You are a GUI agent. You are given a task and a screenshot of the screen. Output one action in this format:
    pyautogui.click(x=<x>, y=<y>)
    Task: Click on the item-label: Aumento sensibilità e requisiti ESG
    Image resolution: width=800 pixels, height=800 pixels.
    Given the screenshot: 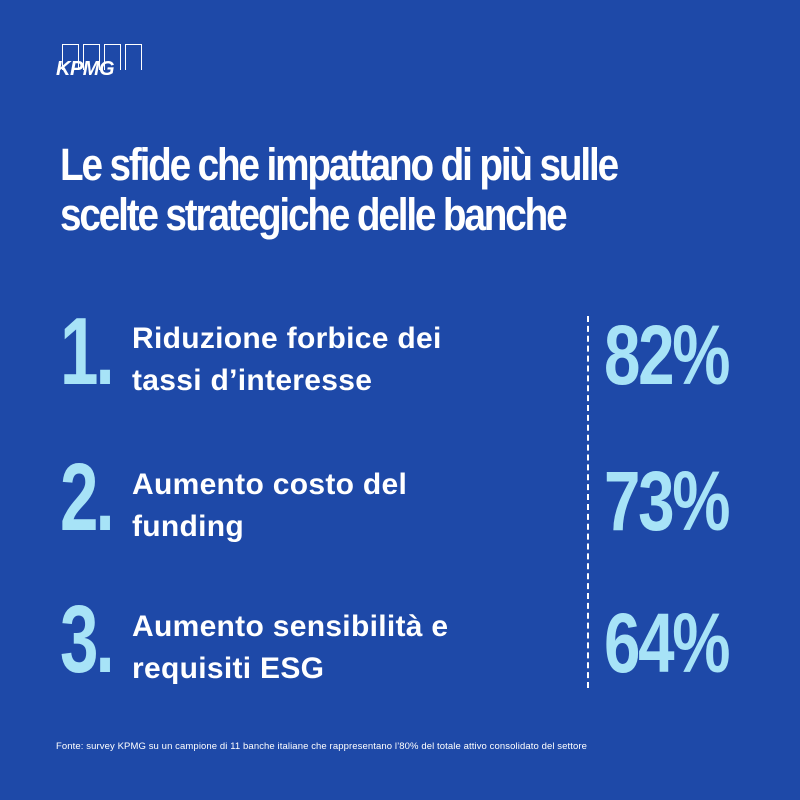 What is the action you would take?
    pyautogui.click(x=352, y=648)
    